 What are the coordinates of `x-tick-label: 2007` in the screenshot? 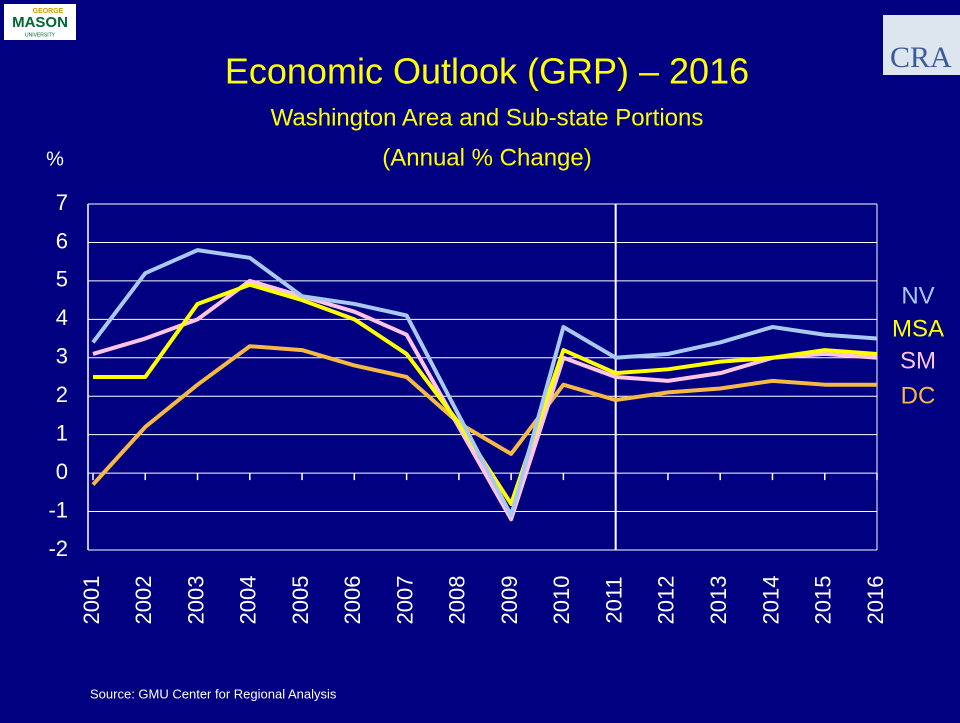 It's located at (404, 600).